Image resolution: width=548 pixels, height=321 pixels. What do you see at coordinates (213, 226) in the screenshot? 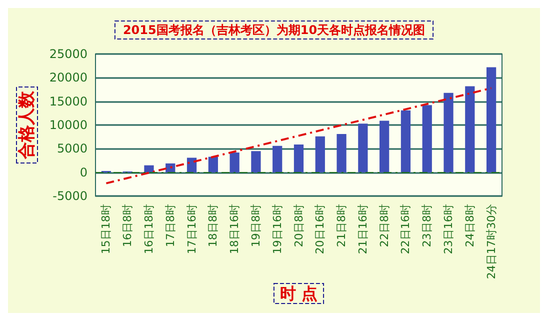
I see `x-tick-label: 18日8时` at bounding box center [213, 226].